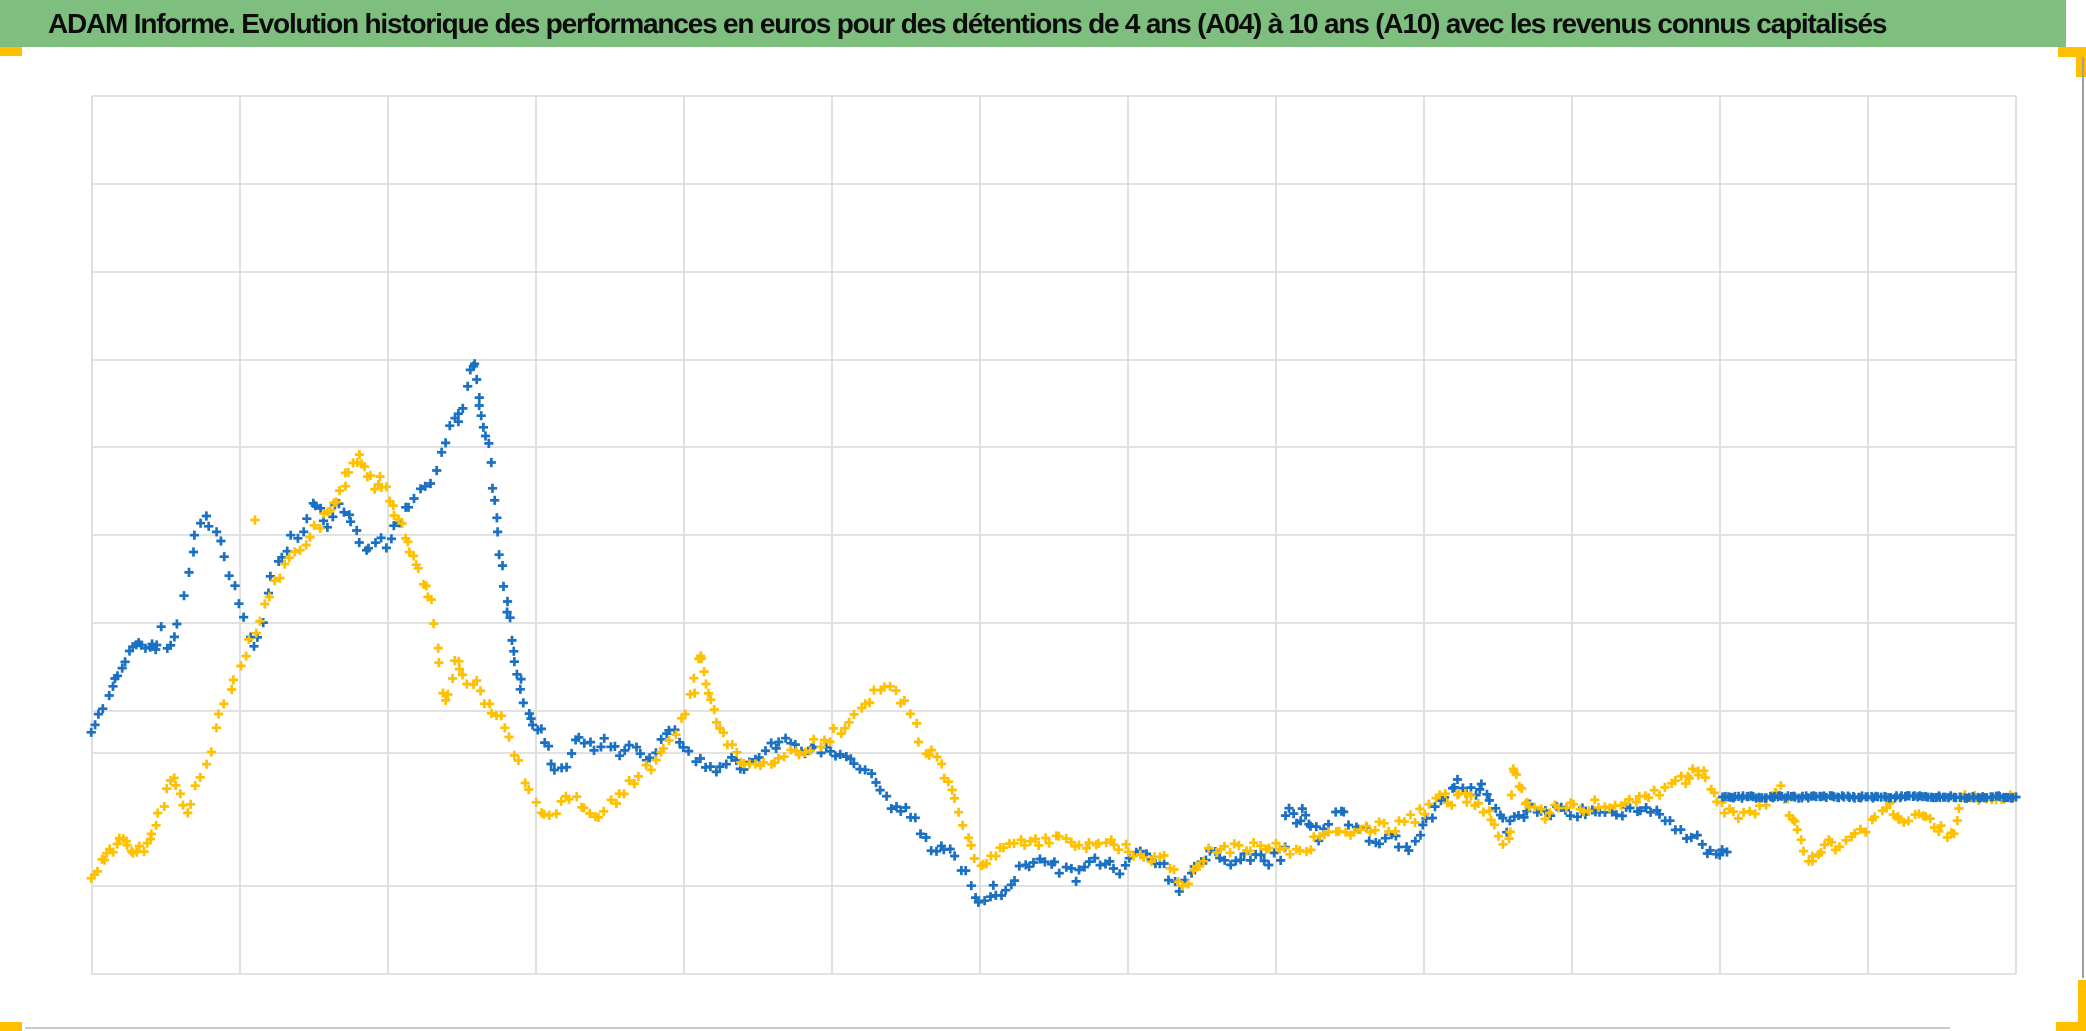  Describe the element at coordinates (2082, 1005) in the screenshot. I see `accent-bottom-right-vertical` at that location.